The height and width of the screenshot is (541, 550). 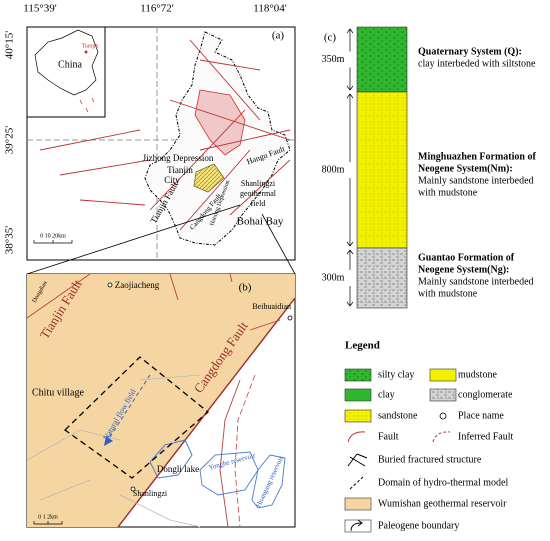 I want to click on scale-label: 0 10 20km, so click(x=53, y=236).